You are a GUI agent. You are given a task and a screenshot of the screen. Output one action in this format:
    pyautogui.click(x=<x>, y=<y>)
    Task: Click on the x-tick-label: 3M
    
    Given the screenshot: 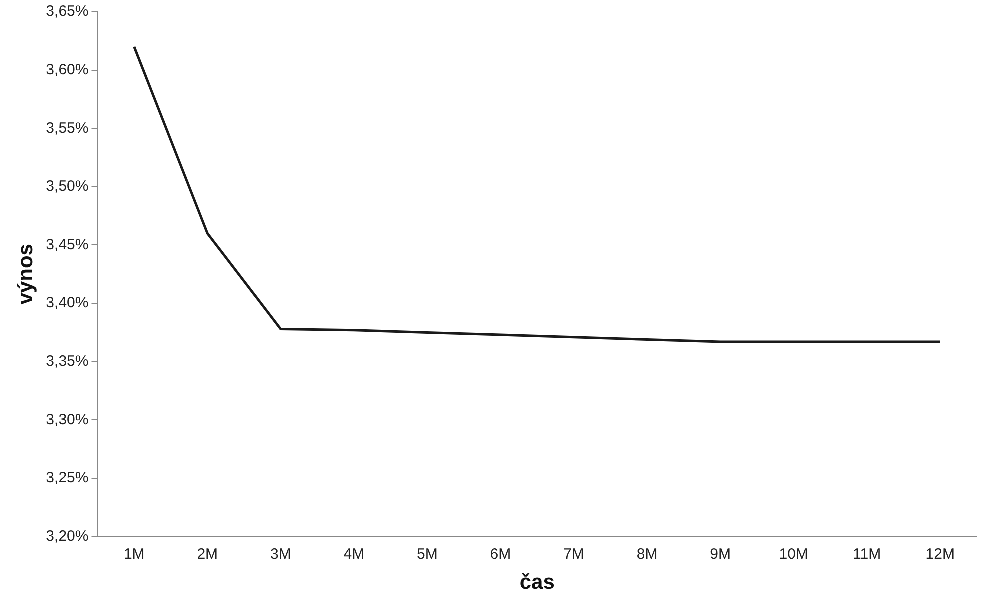 What is the action you would take?
    pyautogui.click(x=281, y=554)
    